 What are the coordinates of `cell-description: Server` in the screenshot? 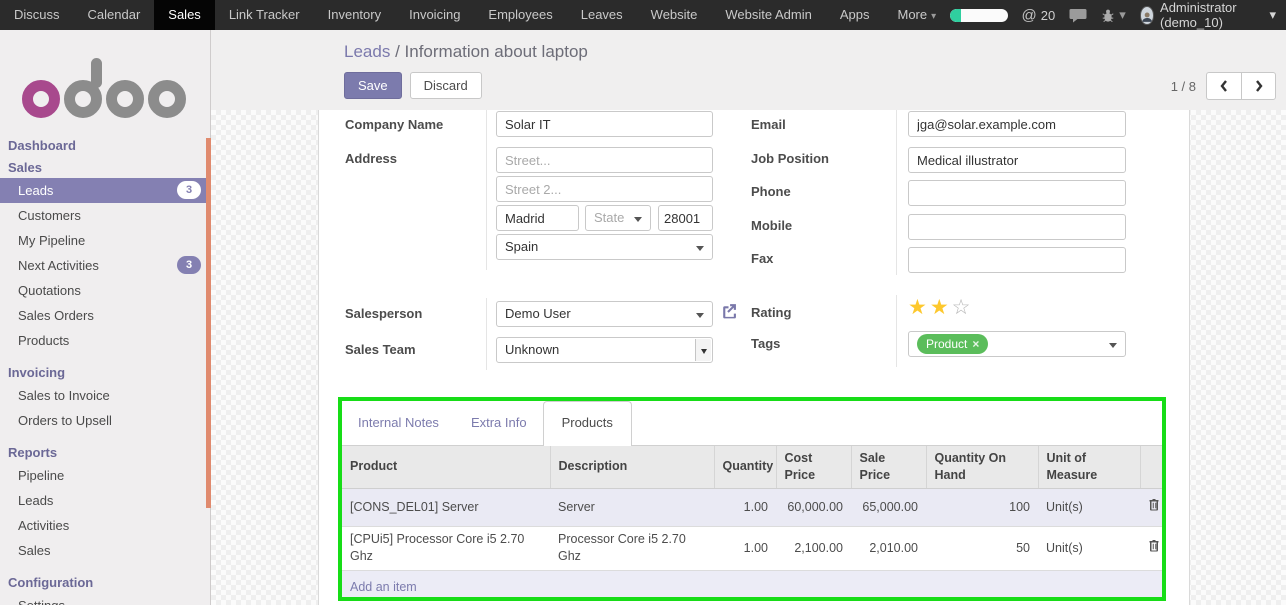 It's located at (632, 507).